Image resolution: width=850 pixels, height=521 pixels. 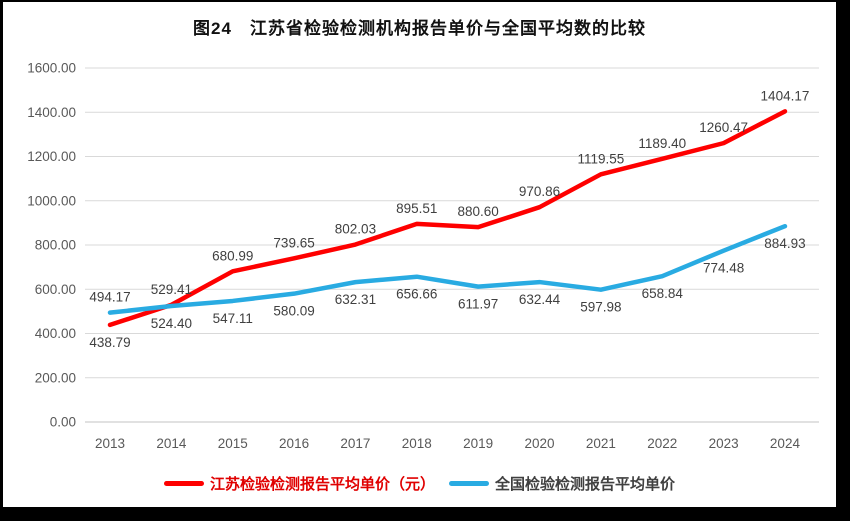 I want to click on data-label: 597.98, so click(x=600, y=307).